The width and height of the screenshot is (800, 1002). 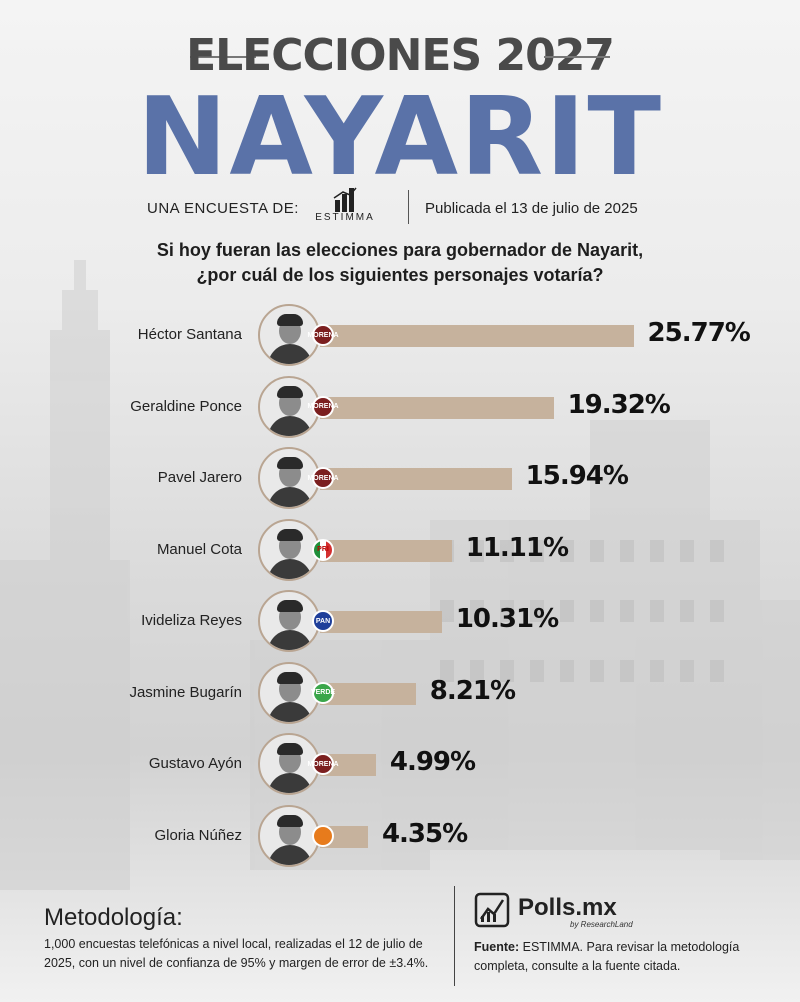 I want to click on bar-row: Ivideliza Reyes PAN 10.31%, so click(x=400, y=622).